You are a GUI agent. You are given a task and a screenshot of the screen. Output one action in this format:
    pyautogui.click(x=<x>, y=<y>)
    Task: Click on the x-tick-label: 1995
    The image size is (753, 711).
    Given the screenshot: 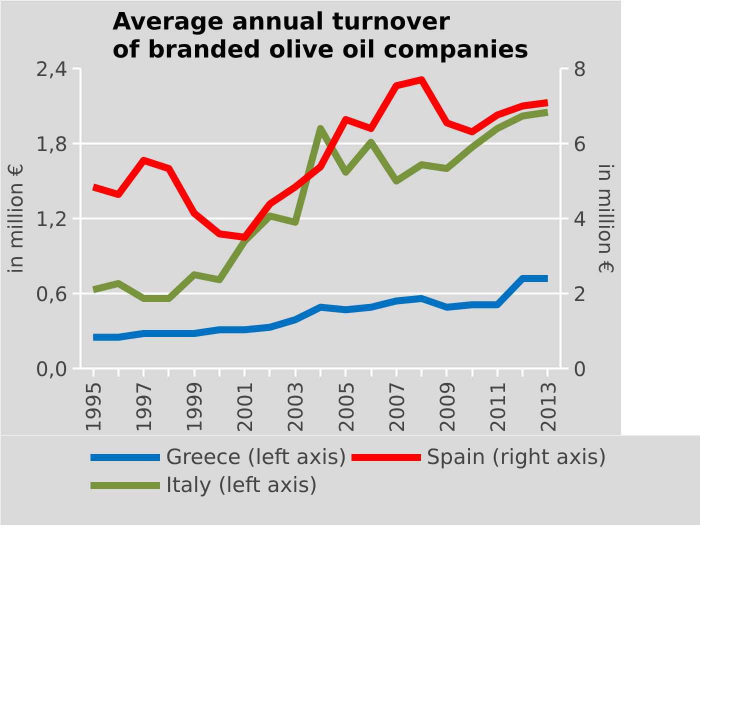 What is the action you would take?
    pyautogui.click(x=94, y=406)
    